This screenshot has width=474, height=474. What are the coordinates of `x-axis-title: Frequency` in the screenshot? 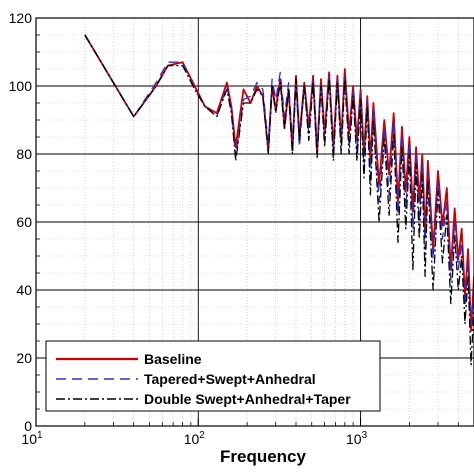 It's located at (263, 456).